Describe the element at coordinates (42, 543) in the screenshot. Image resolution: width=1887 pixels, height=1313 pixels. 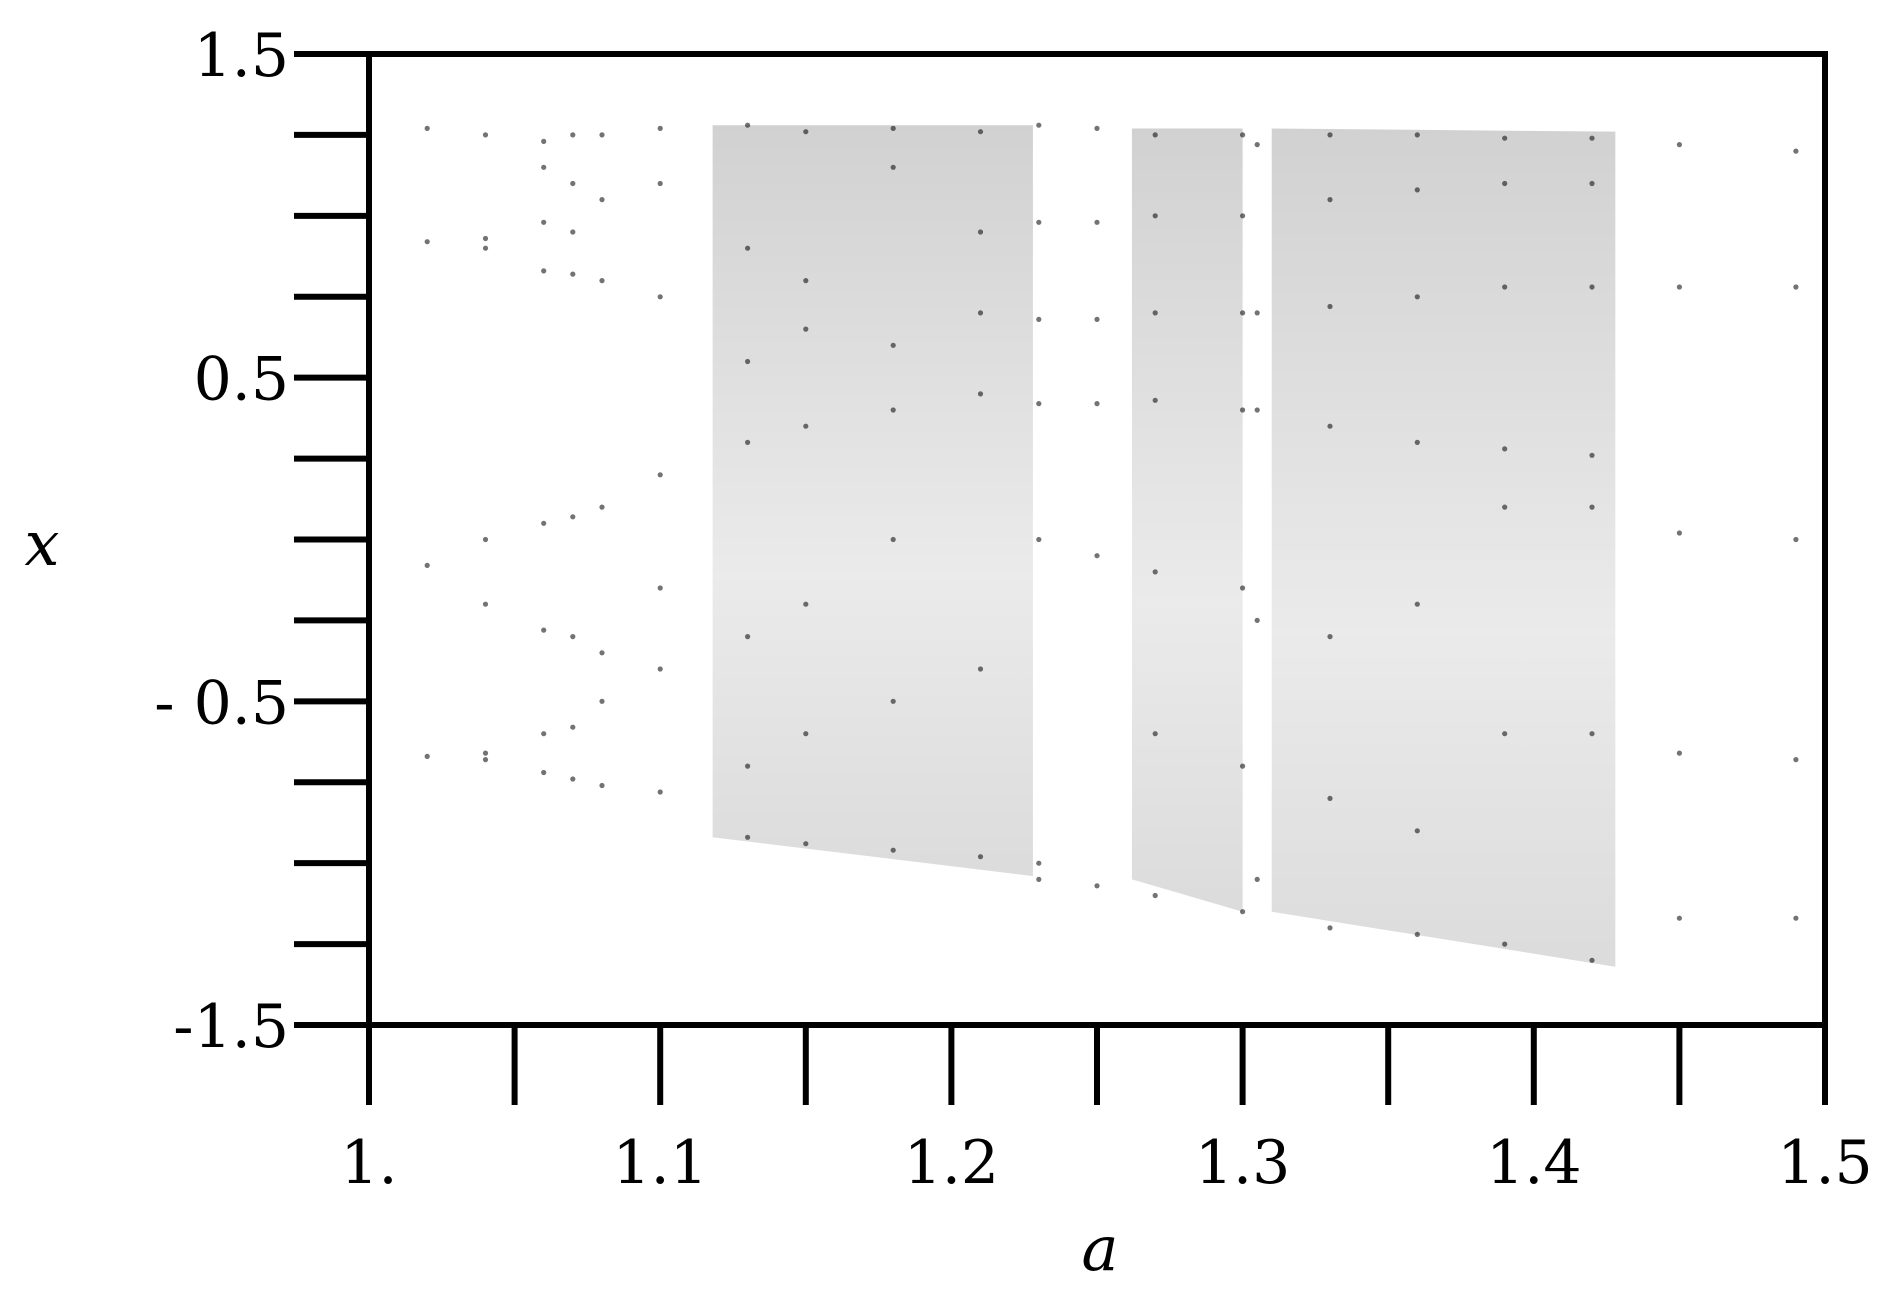
I see `y-axis-label: x` at that location.